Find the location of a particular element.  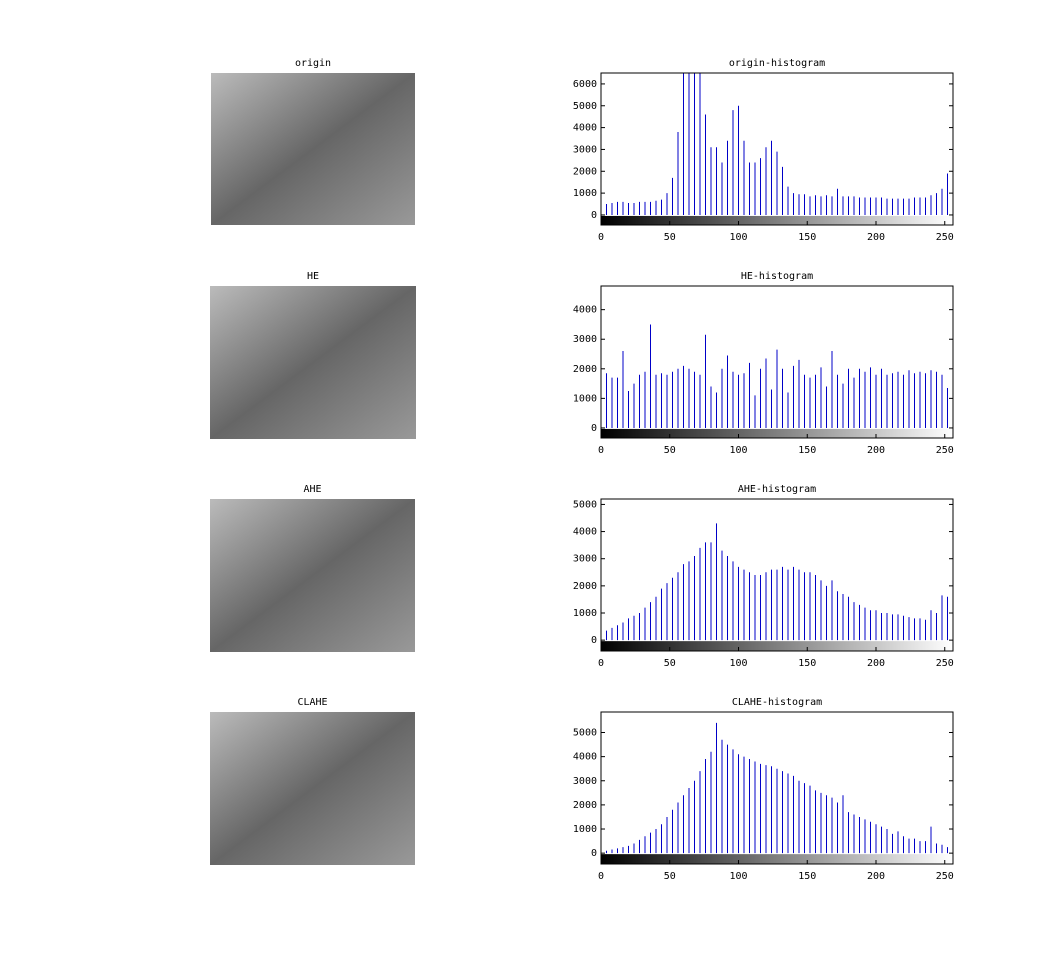

chart-title: CLAHE-histogram is located at coordinates (777, 702).